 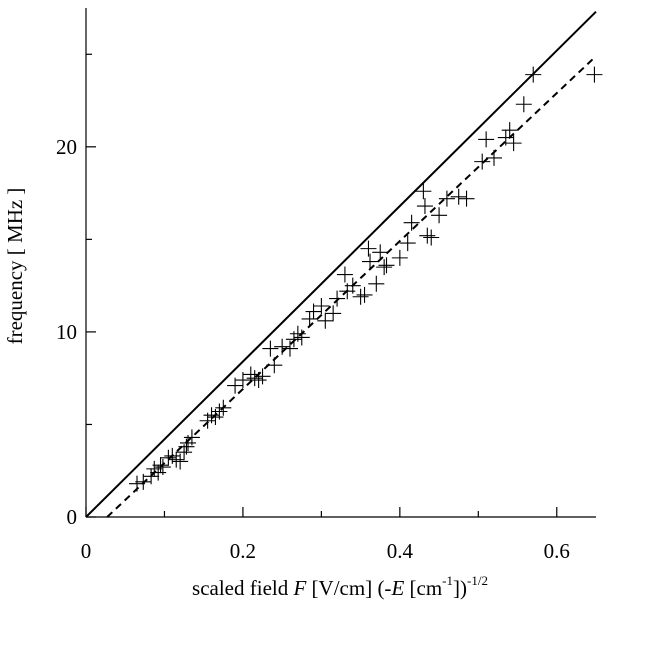 What do you see at coordinates (15, 266) in the screenshot?
I see `y-axis-title: frequency [ MHz ]` at bounding box center [15, 266].